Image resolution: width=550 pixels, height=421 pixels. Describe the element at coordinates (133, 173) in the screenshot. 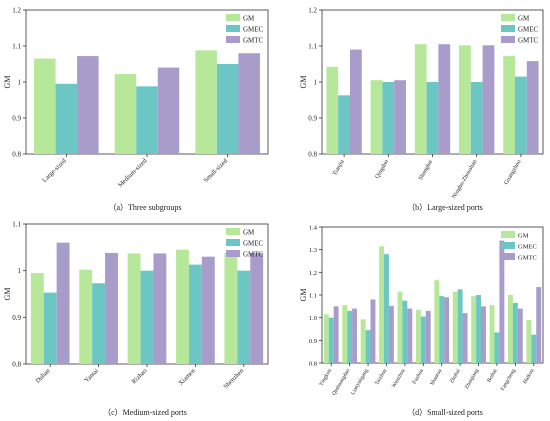

I see `x-tick-label: Medium-sized` at that location.